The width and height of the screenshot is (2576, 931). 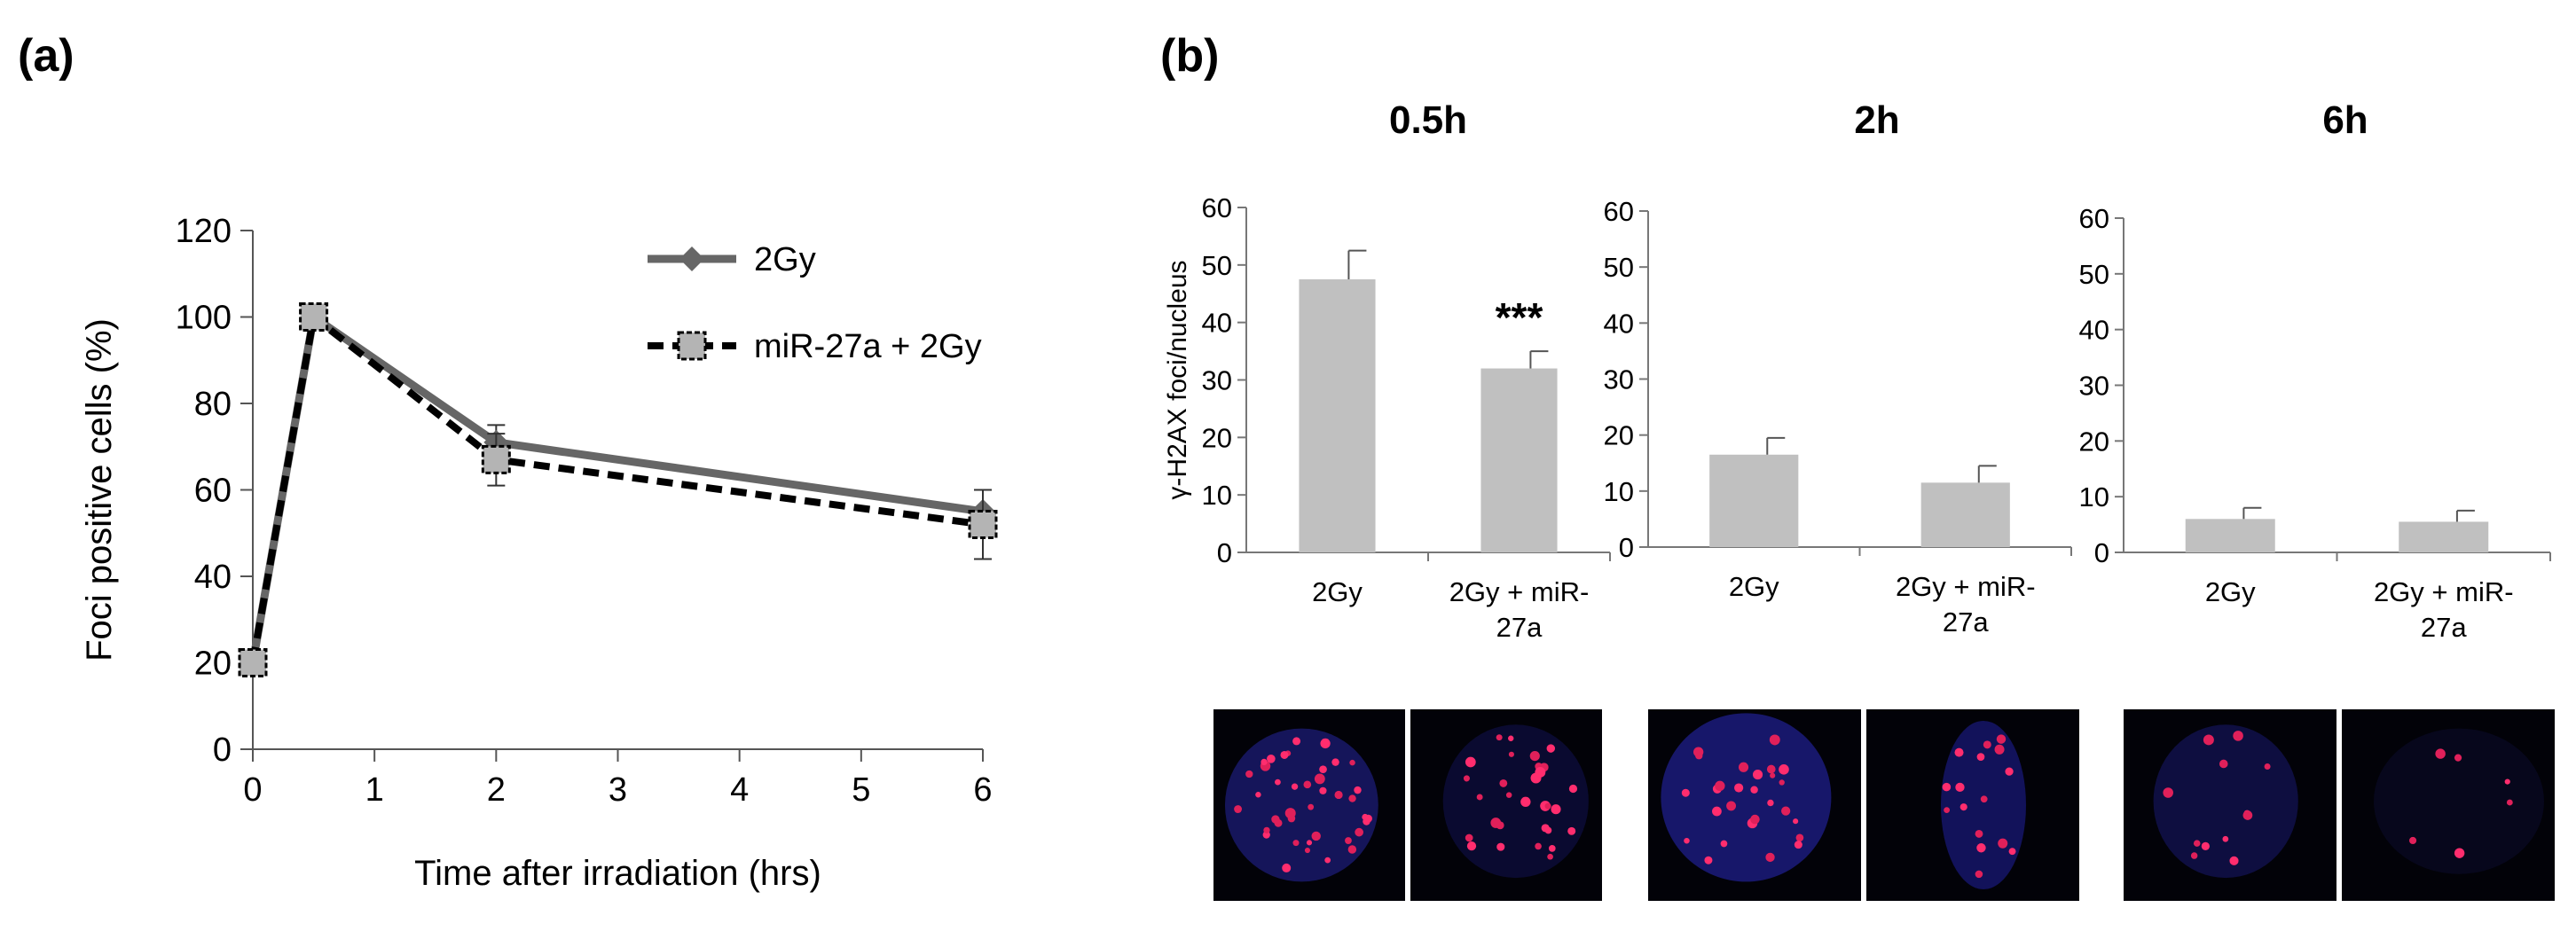 I want to click on series-line-mir27a, so click(x=616, y=487).